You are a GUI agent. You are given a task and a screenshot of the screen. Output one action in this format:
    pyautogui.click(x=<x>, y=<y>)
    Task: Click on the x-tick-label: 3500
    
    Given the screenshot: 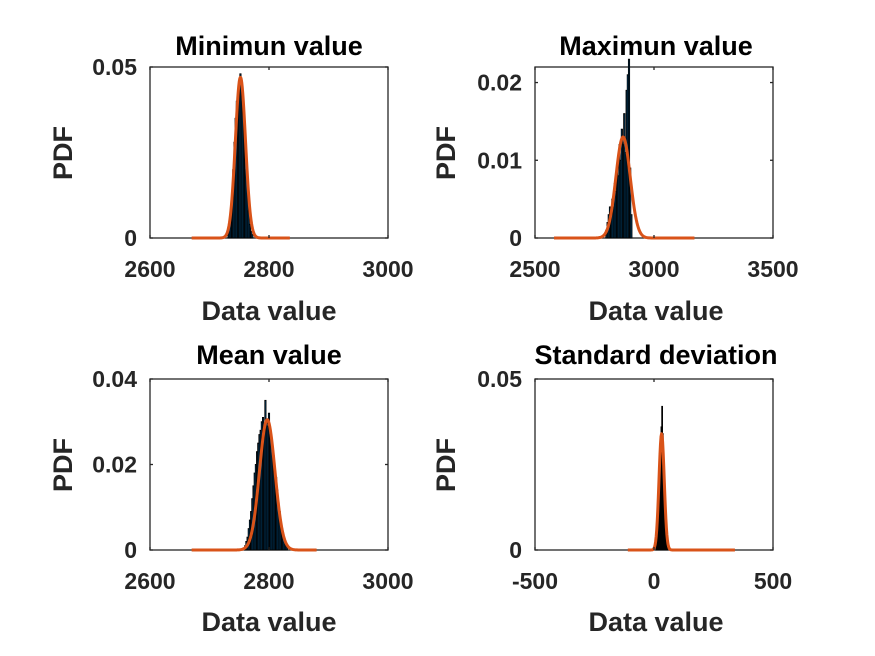 What is the action you would take?
    pyautogui.click(x=772, y=269)
    